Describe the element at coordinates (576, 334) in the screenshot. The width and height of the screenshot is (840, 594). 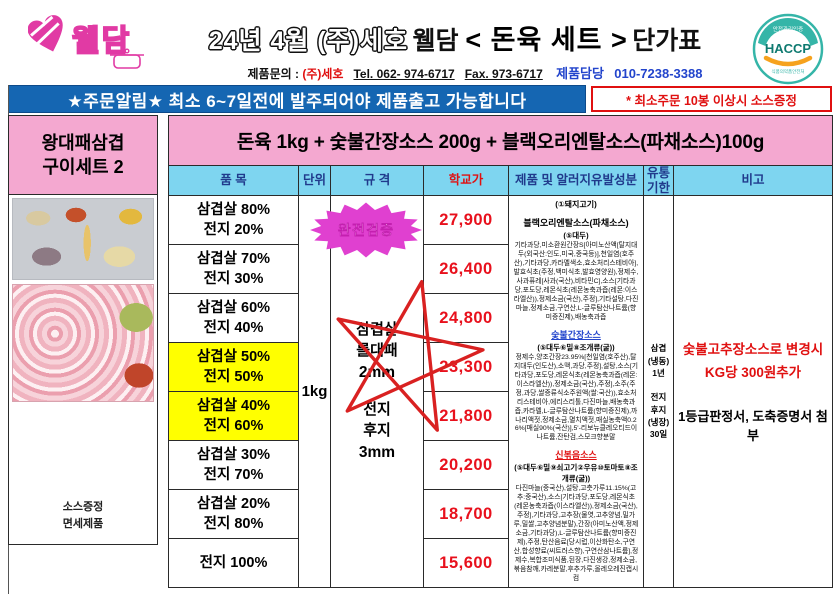
I see `ingredient-charcoal-sauce-title: 숯불간장소스` at that location.